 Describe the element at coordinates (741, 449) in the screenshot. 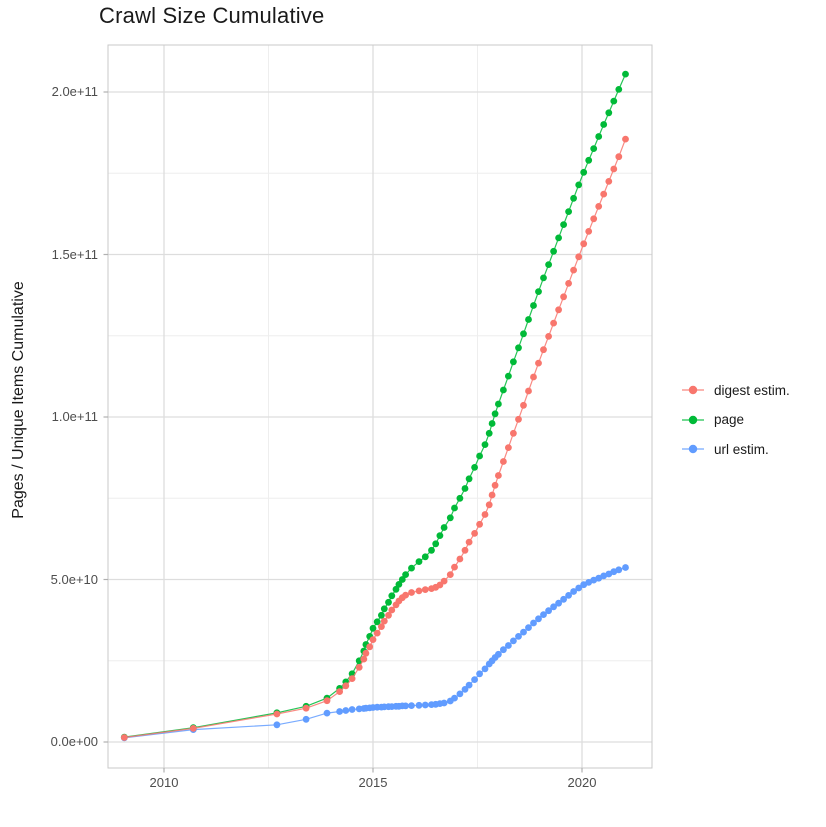

I see `legend-item-label: url estim.` at that location.